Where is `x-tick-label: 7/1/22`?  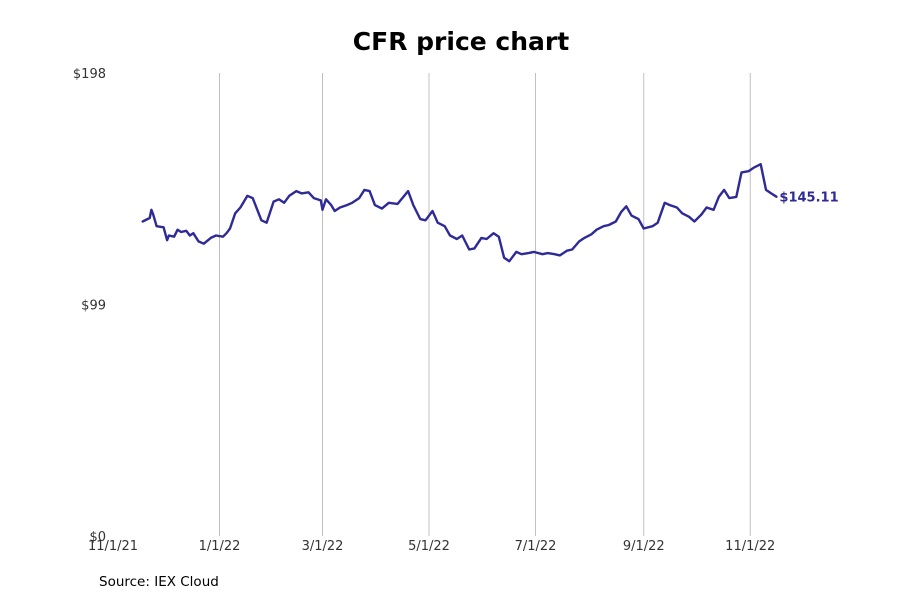 x-tick-label: 7/1/22 is located at coordinates (536, 546).